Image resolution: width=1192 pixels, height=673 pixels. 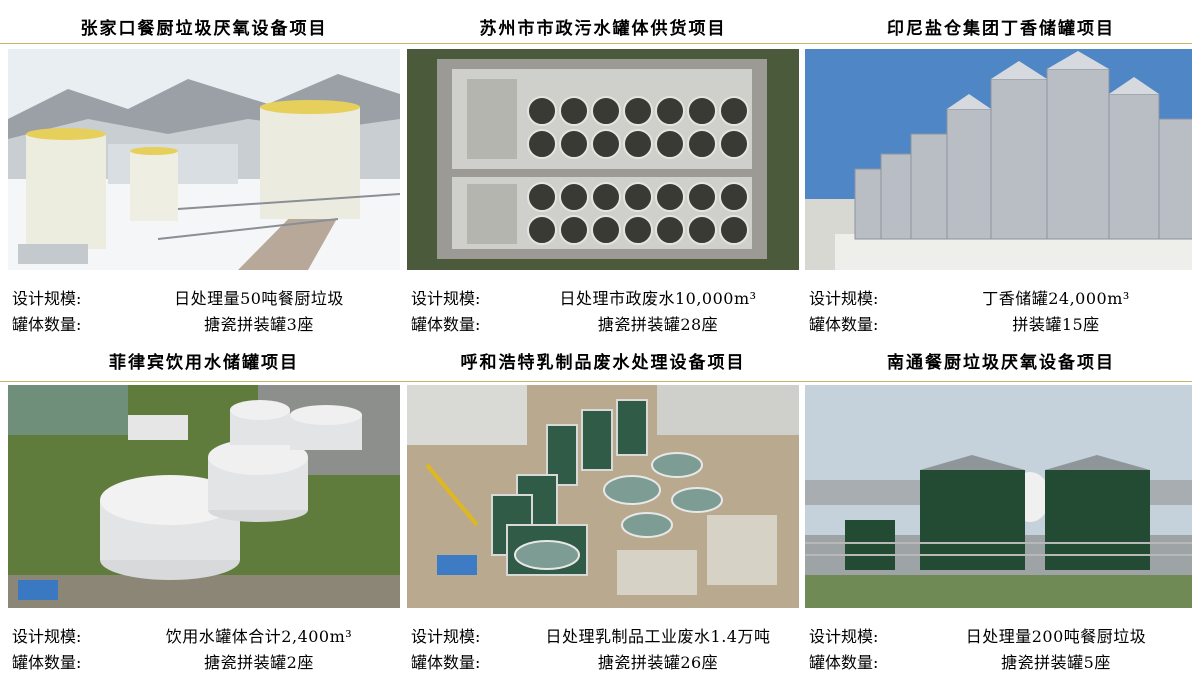 I want to click on middle-rule, so click(x=596, y=381).